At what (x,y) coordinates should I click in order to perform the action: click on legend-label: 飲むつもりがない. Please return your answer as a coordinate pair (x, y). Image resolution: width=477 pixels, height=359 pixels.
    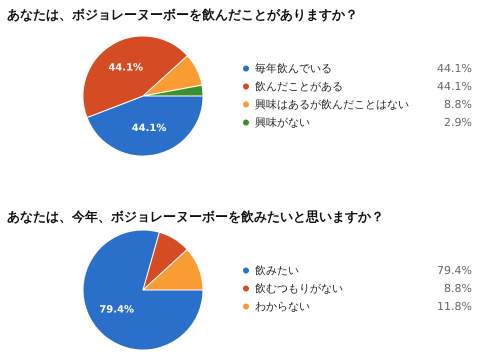
    Looking at the image, I should click on (299, 288).